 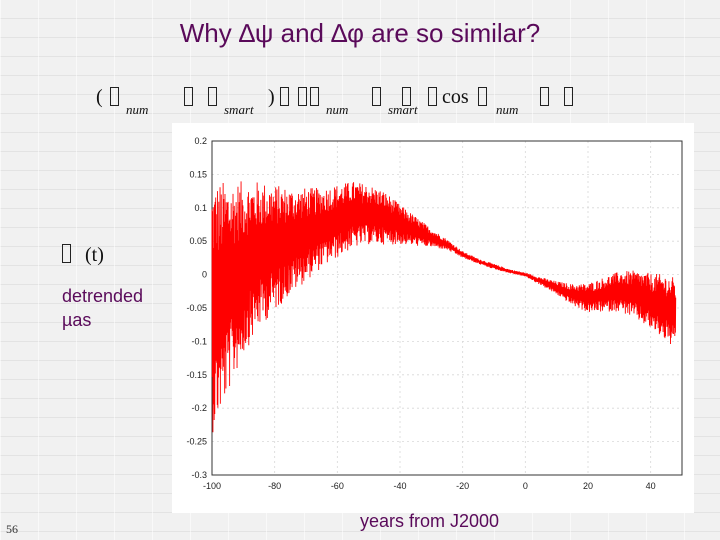 I want to click on y-tick-label: -0.2, so click(x=199, y=408).